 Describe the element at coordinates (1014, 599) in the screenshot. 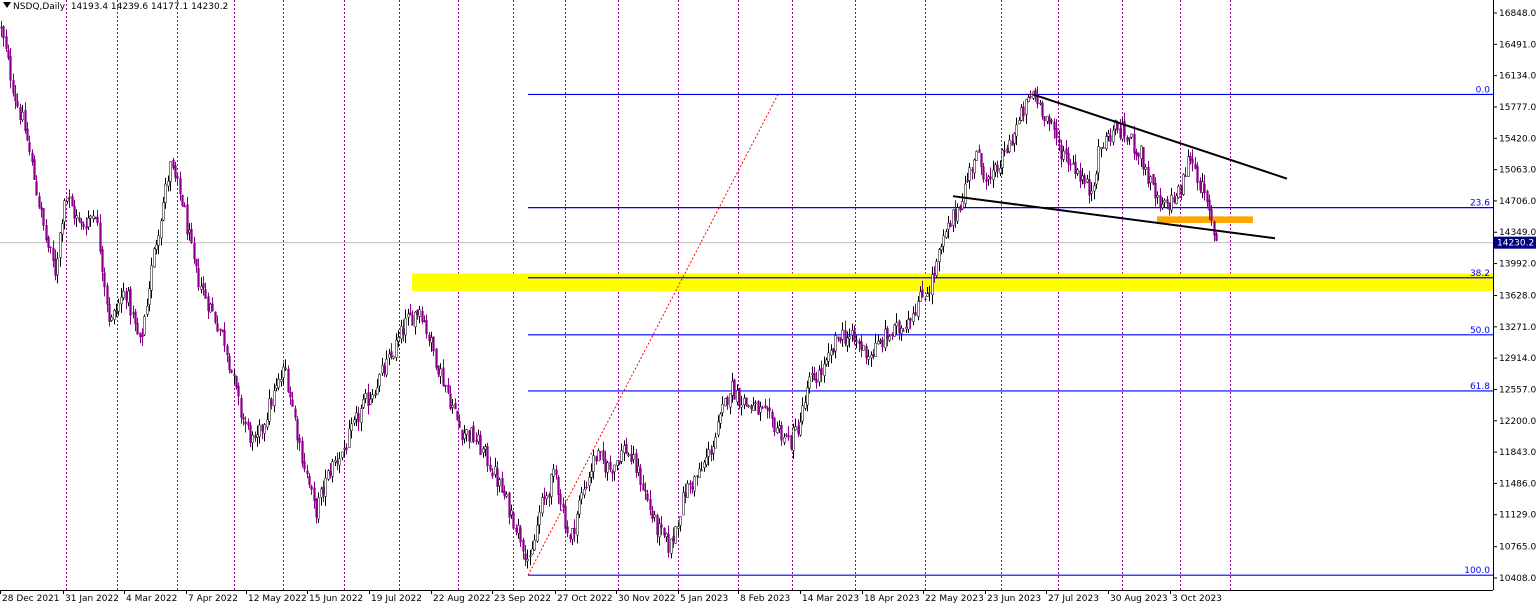

I see `x-tick-label: 23 Jun 2023` at that location.